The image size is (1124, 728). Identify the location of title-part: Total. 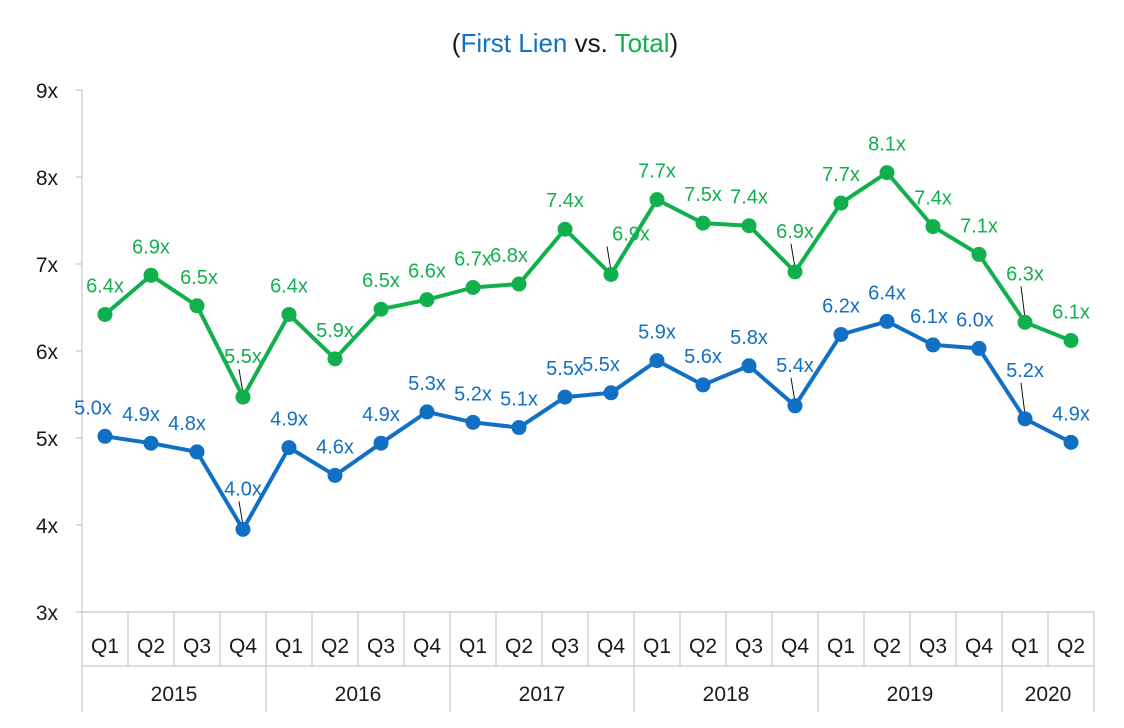
(642, 43).